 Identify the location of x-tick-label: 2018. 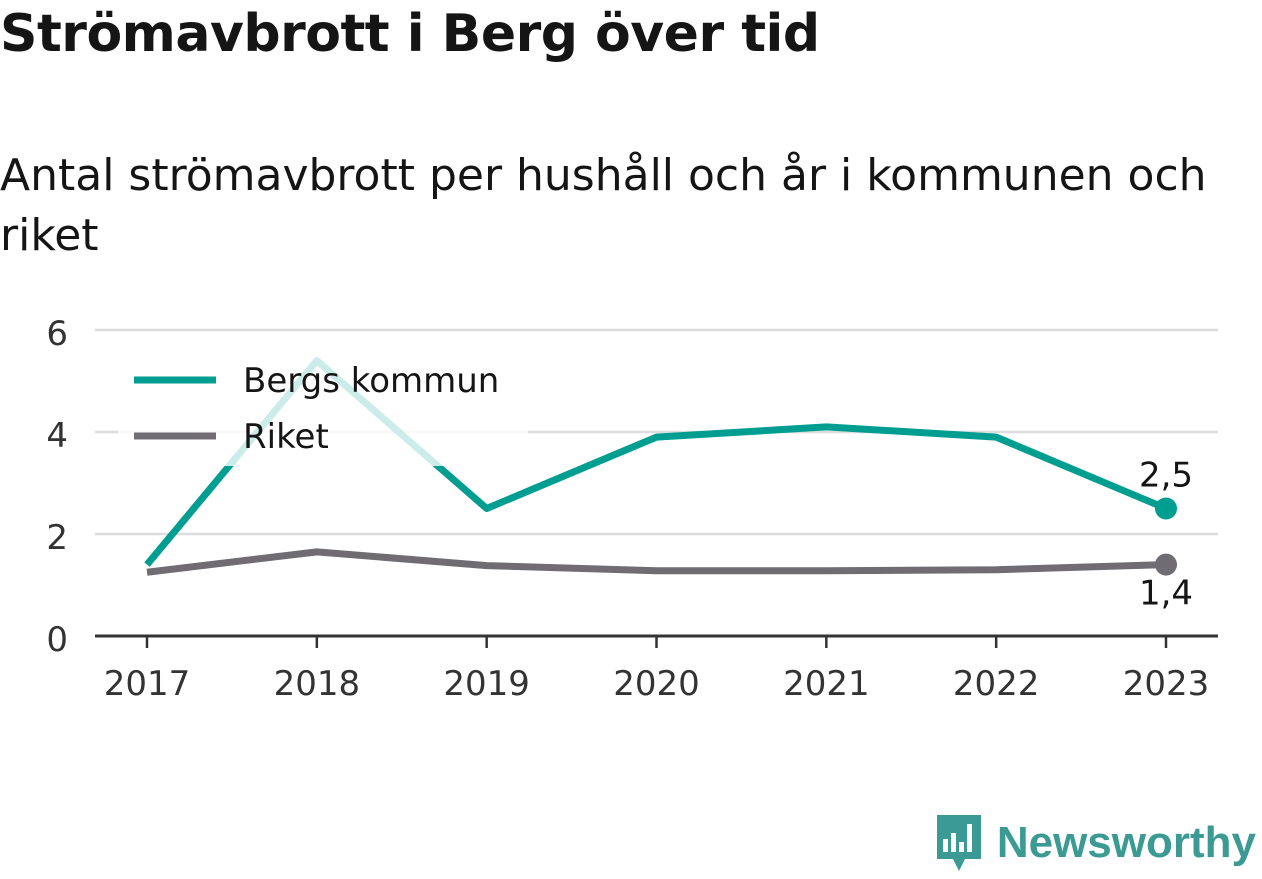
(317, 684).